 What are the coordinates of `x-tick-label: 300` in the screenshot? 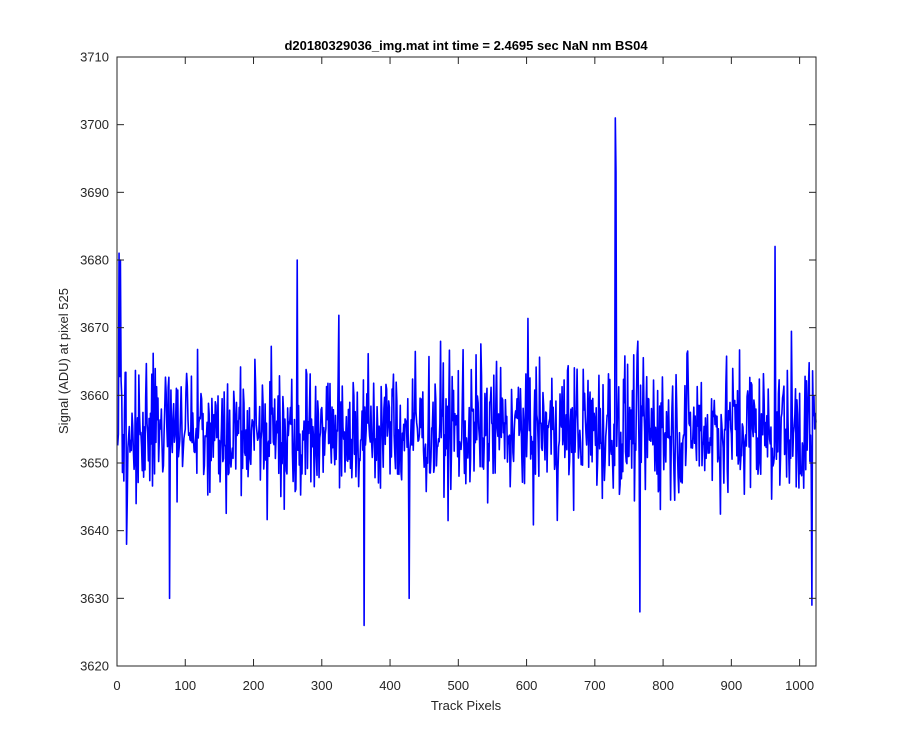 It's located at (322, 685).